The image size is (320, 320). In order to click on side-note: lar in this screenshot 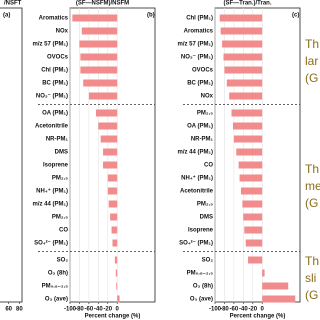, I will do `click(311, 61)`.